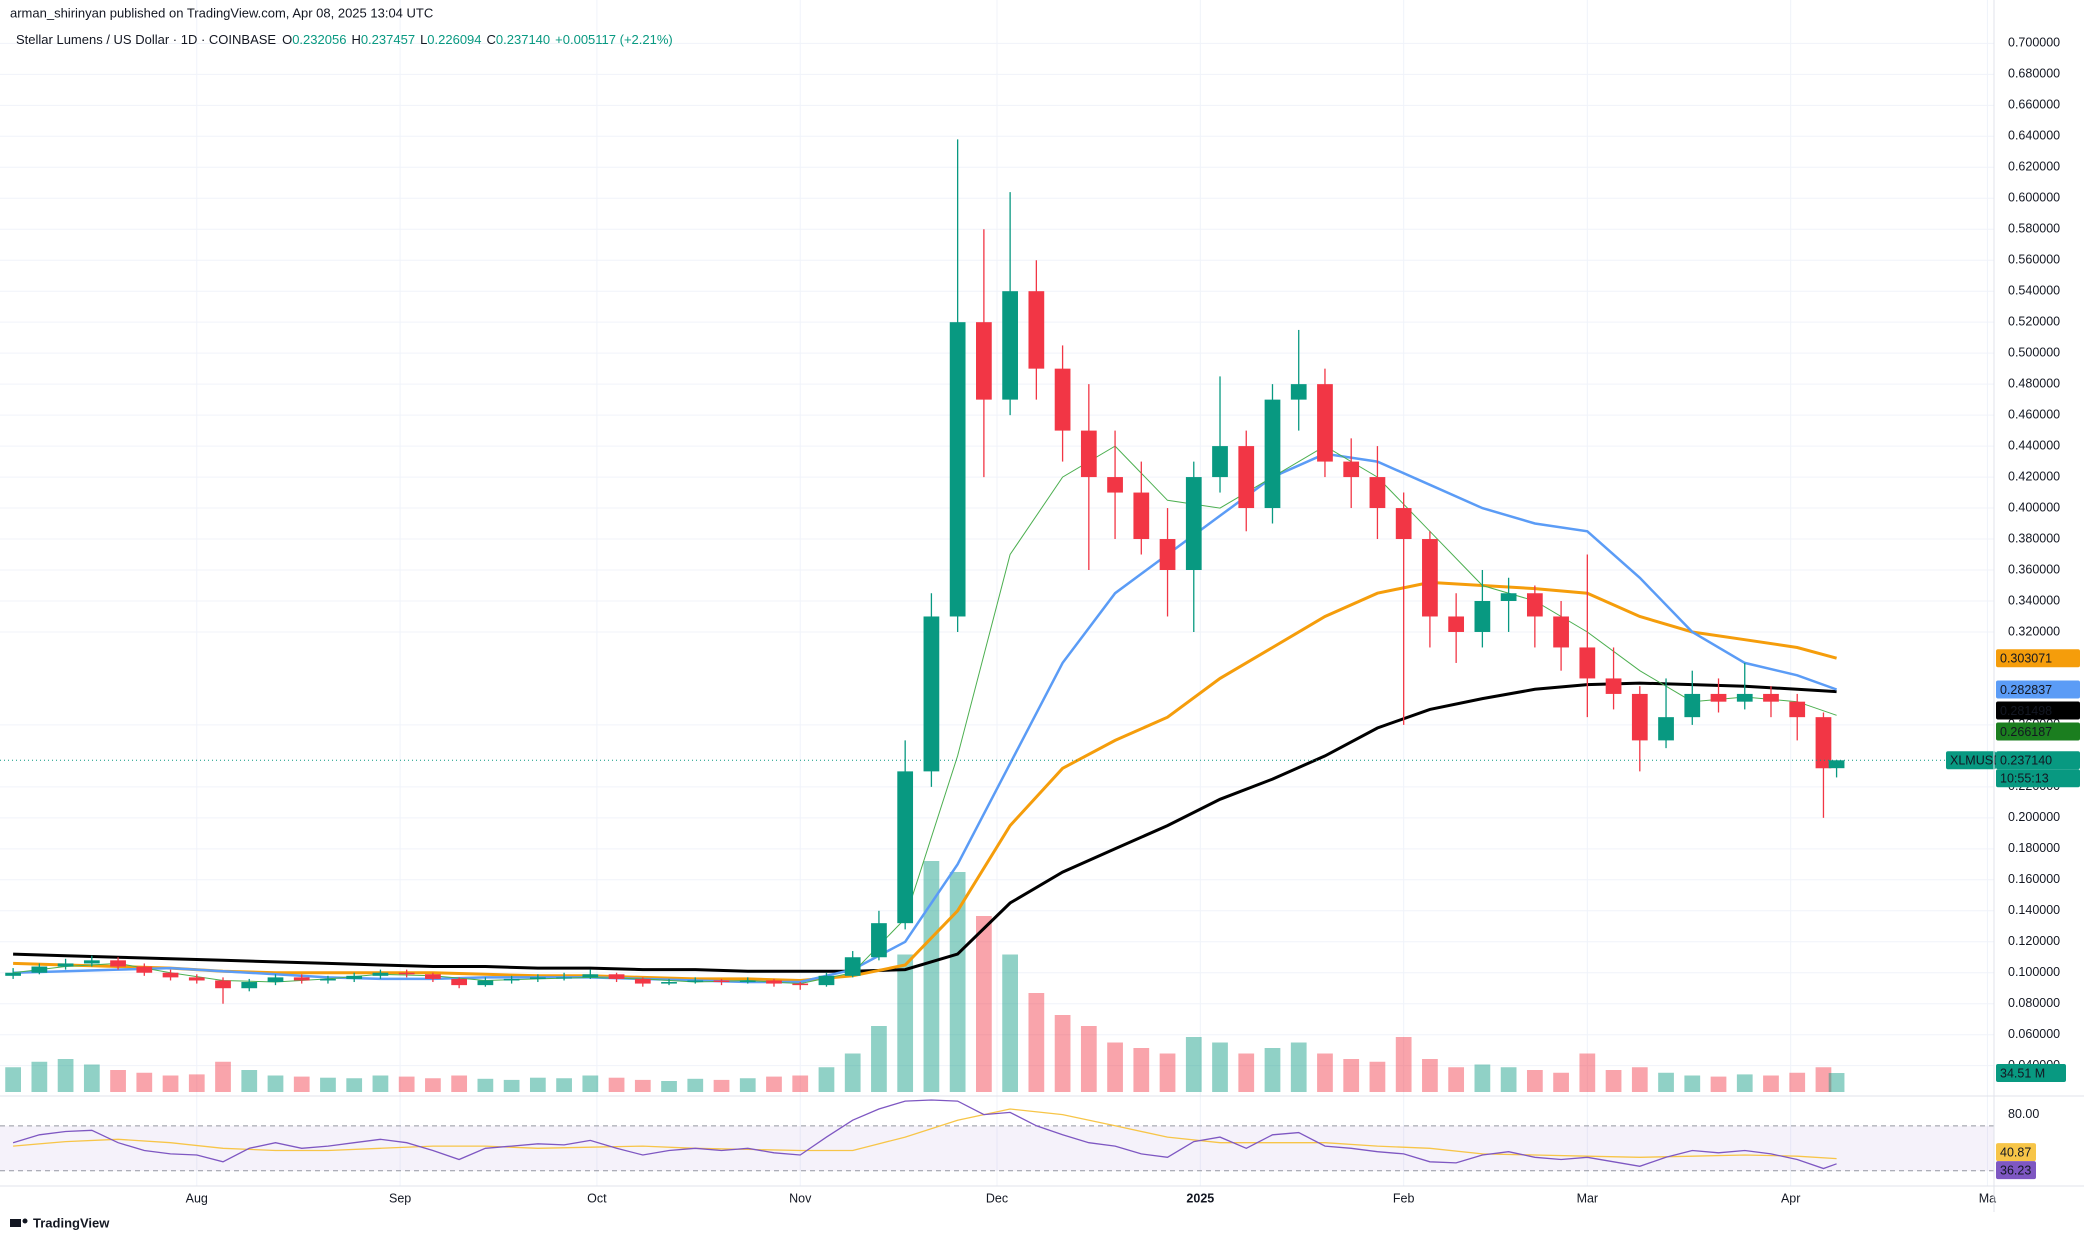  What do you see at coordinates (2034, 229) in the screenshot?
I see `y-tick-label: 0.580000` at bounding box center [2034, 229].